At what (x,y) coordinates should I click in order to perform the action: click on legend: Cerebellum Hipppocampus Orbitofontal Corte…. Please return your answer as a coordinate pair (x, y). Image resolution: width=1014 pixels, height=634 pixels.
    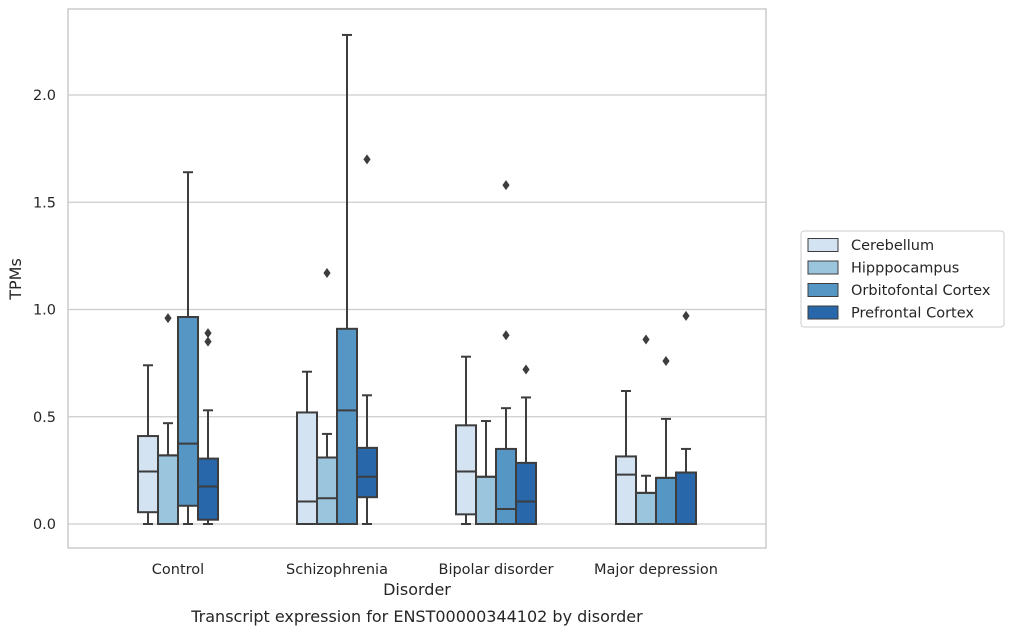
    Looking at the image, I should click on (902, 279).